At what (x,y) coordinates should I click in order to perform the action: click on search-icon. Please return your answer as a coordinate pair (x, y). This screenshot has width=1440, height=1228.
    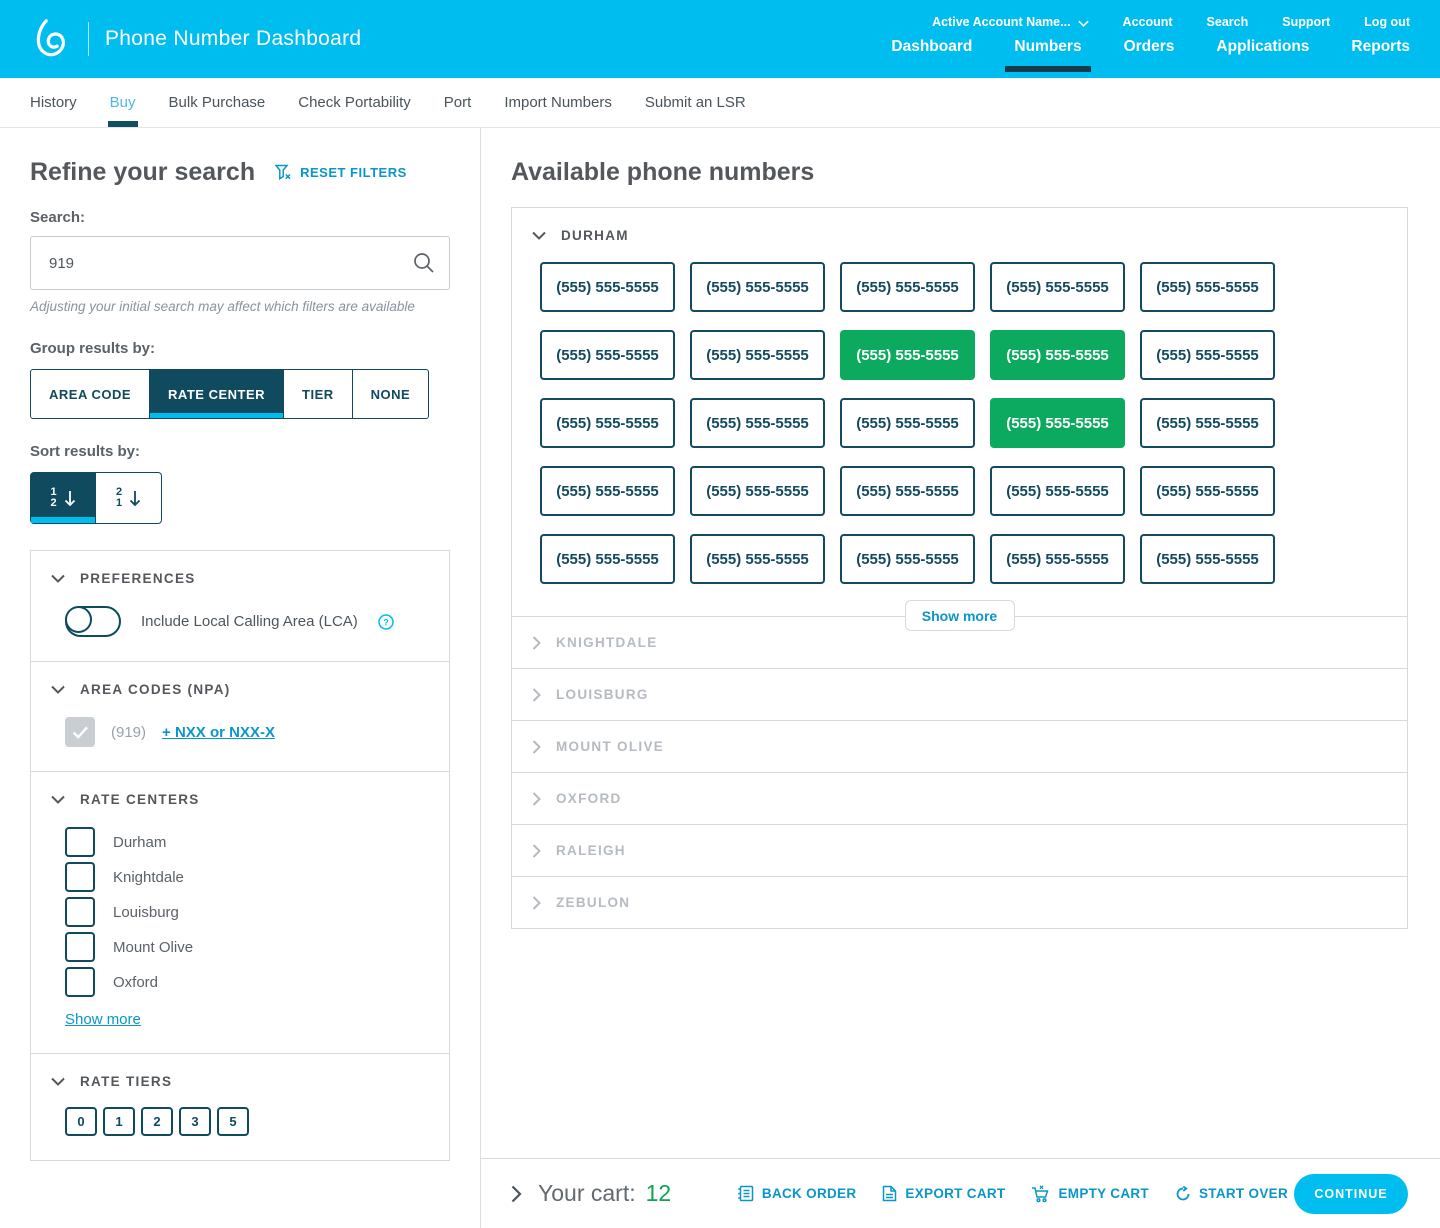
    Looking at the image, I should click on (424, 265).